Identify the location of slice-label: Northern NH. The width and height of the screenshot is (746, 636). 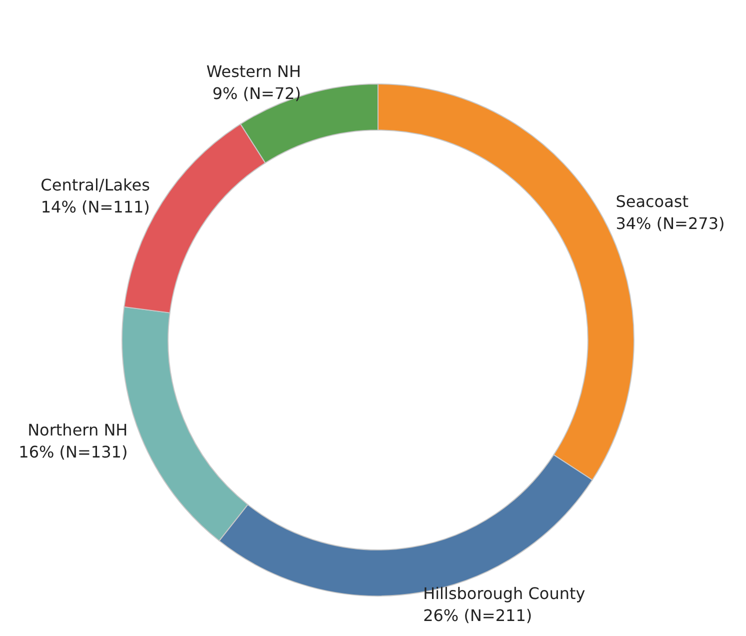
(78, 430).